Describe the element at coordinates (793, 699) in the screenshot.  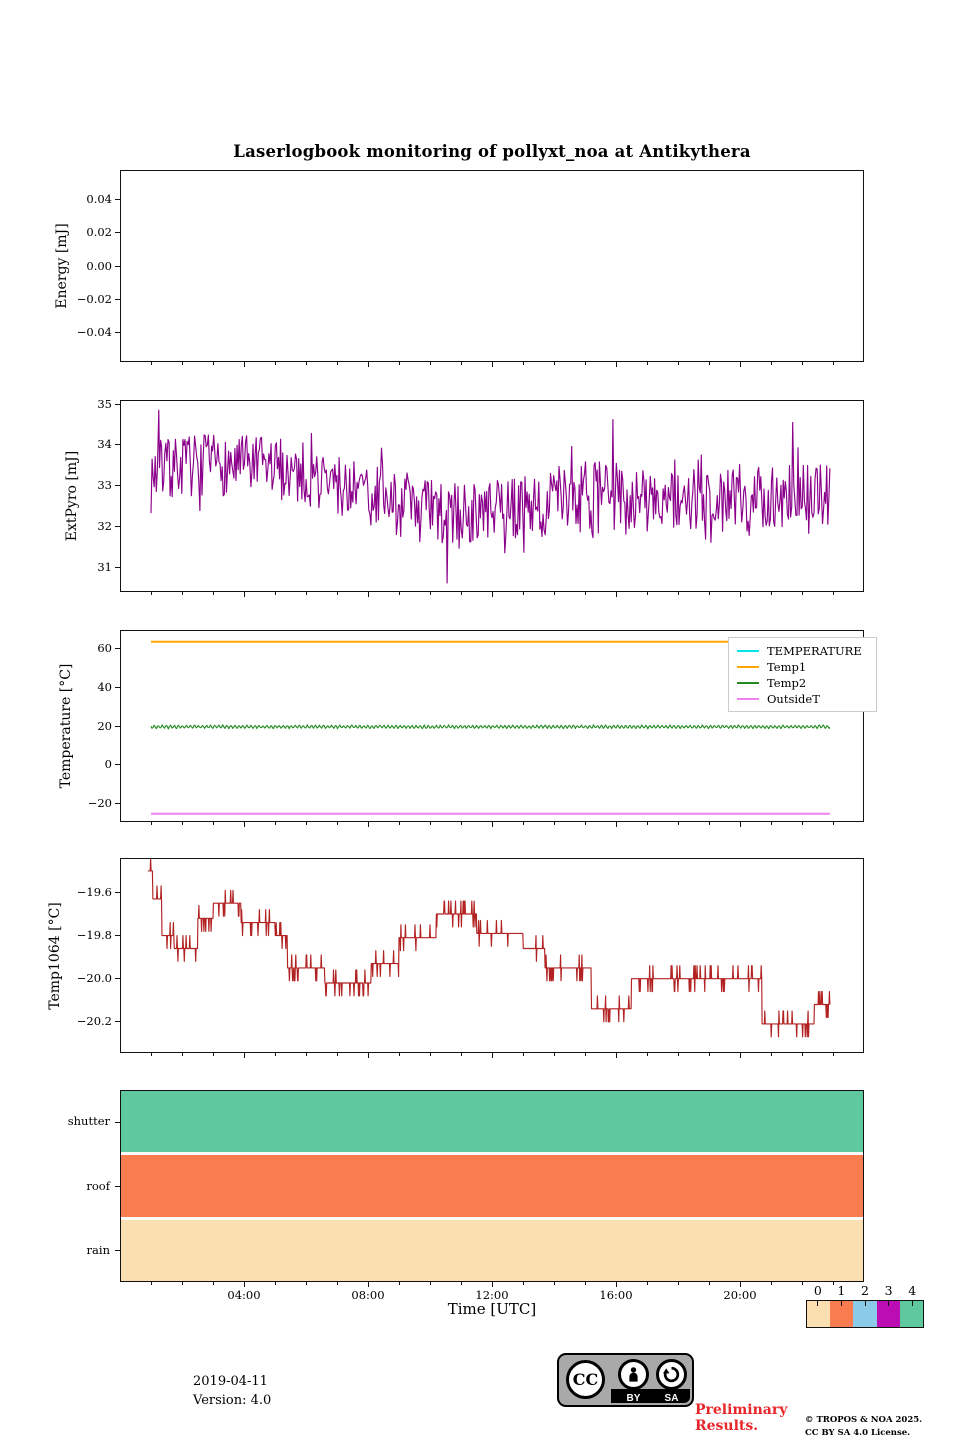
I see `legend-label: OutsideT` at that location.